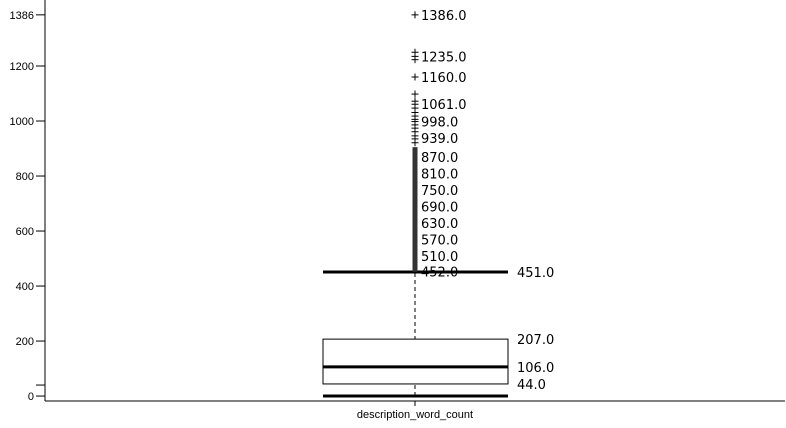  Describe the element at coordinates (25, 342) in the screenshot. I see `y-tick-label: 200` at that location.